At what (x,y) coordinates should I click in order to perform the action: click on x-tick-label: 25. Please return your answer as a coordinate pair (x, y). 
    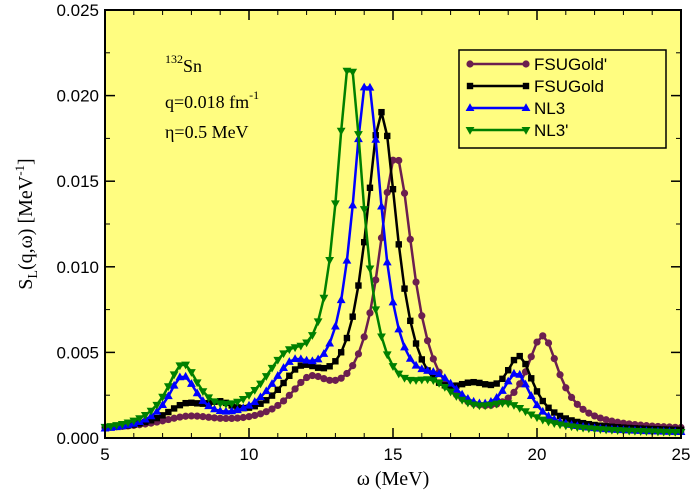
    Looking at the image, I should click on (681, 454).